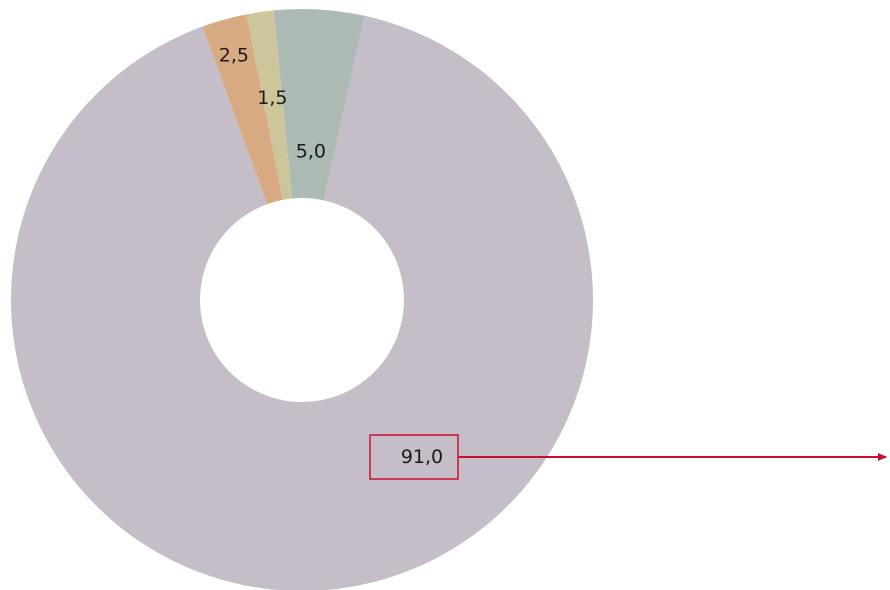 The height and width of the screenshot is (590, 890). Describe the element at coordinates (422, 457) in the screenshot. I see `highlight-value-label: 91,0` at that location.